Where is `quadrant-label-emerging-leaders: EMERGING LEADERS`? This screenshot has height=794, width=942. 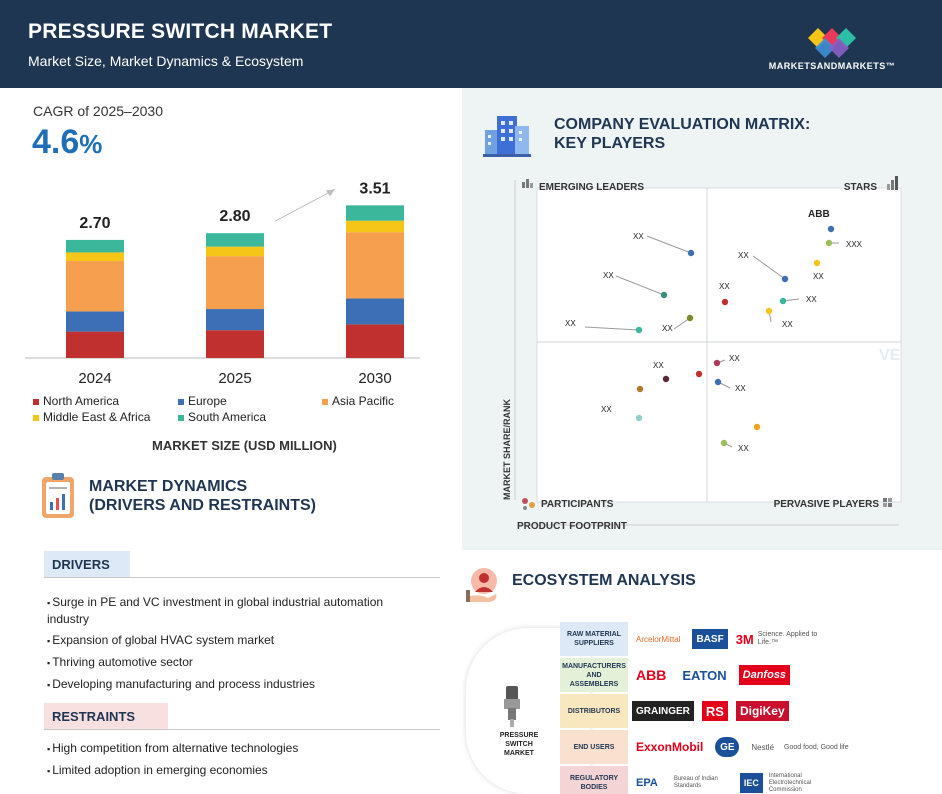
quadrant-label-emerging-leaders: EMERGING LEADERS is located at coordinates (591, 187).